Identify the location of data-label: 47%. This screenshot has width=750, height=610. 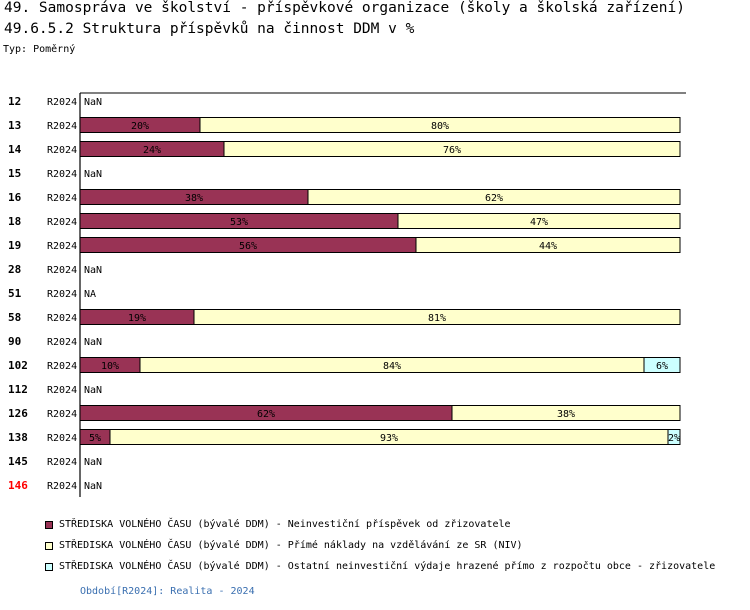
(539, 222).